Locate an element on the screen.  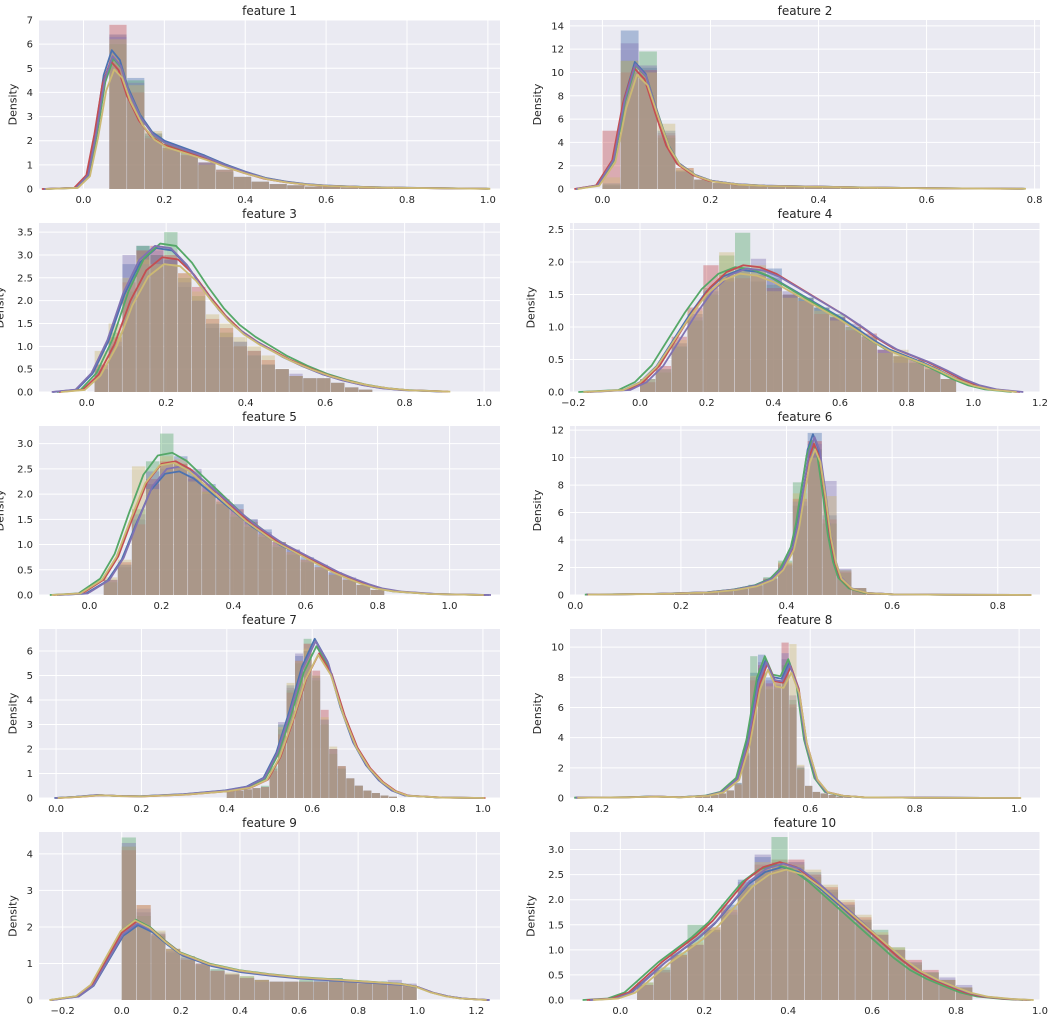
chart-5-ylabel: Density is located at coordinates (3, 510).